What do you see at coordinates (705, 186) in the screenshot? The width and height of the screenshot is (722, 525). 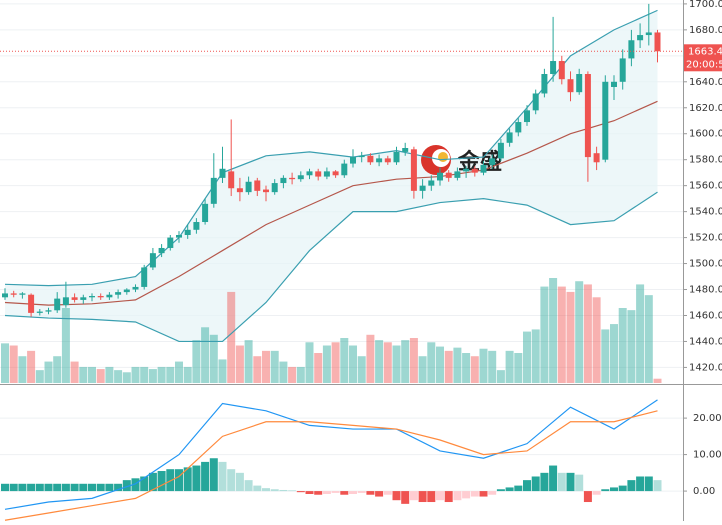 I see `y-tick-label: 1560.00` at bounding box center [705, 186].